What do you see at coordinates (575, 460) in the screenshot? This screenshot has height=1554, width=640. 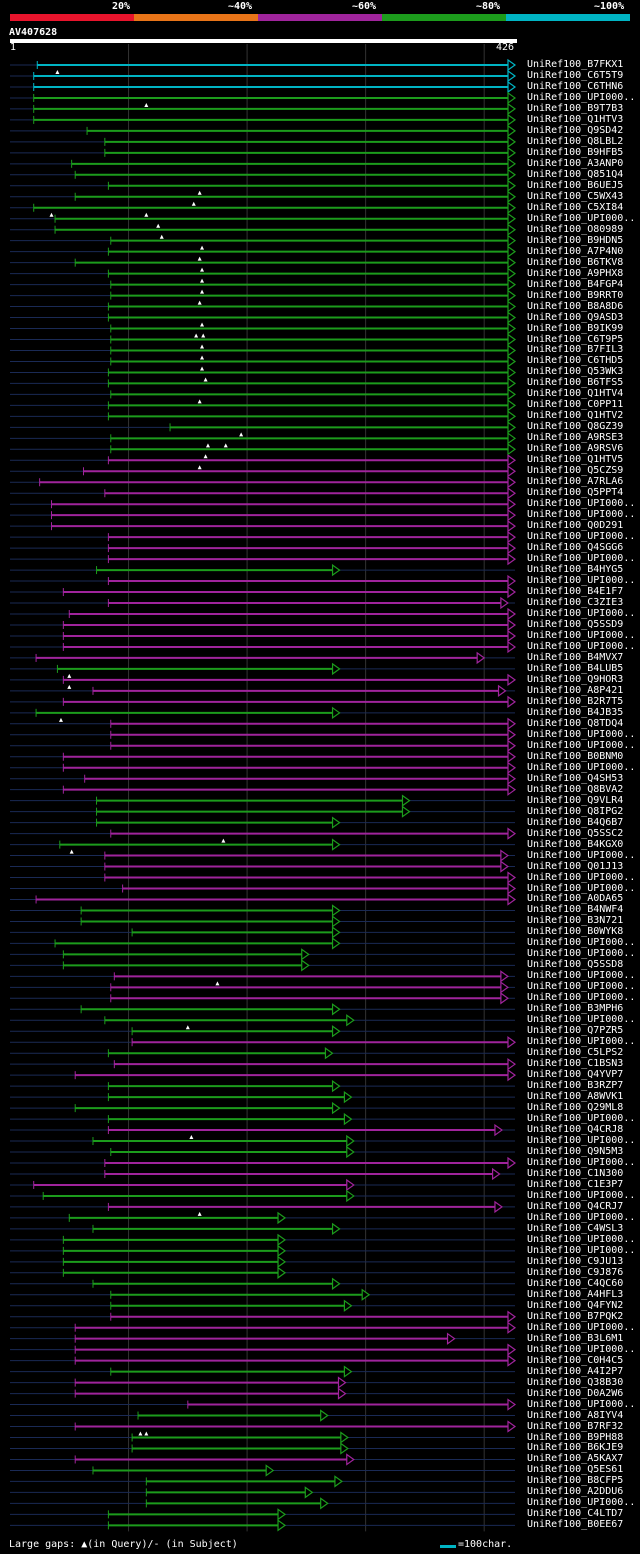 I see `hit-name-link: UniRef100_Q1HTV5` at bounding box center [575, 460].